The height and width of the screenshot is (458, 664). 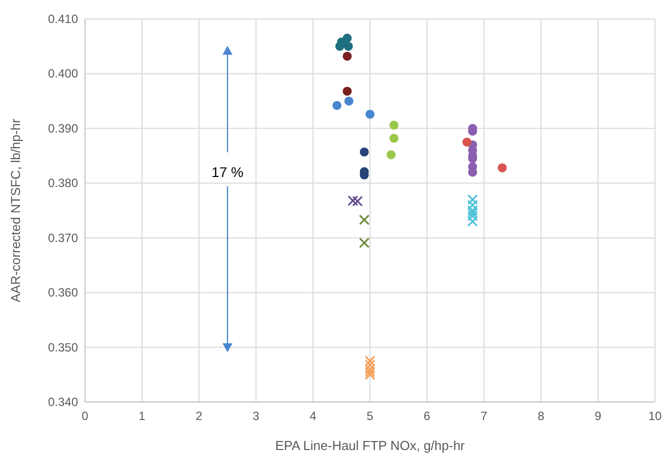 I want to click on annotation: 17 %, so click(x=228, y=172).